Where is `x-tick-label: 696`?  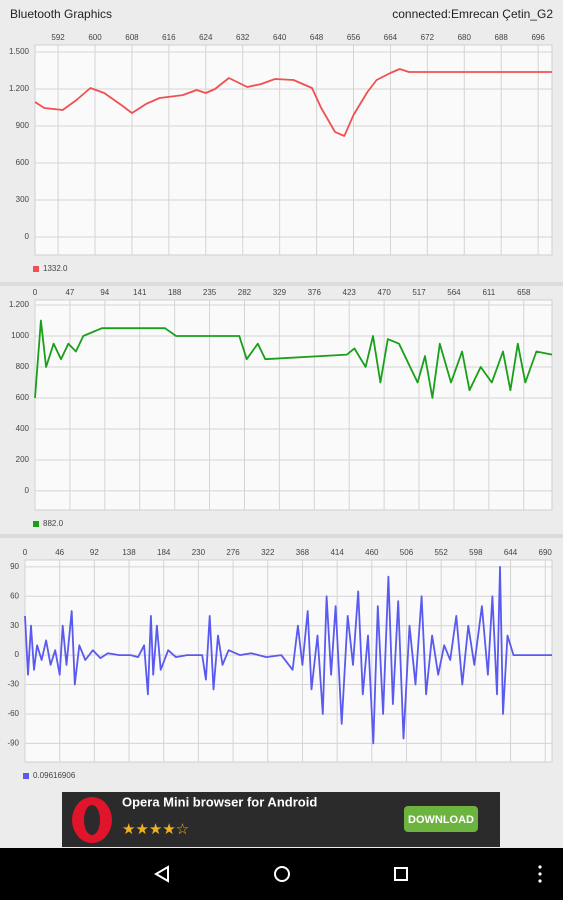
x-tick-label: 696 is located at coordinates (538, 37).